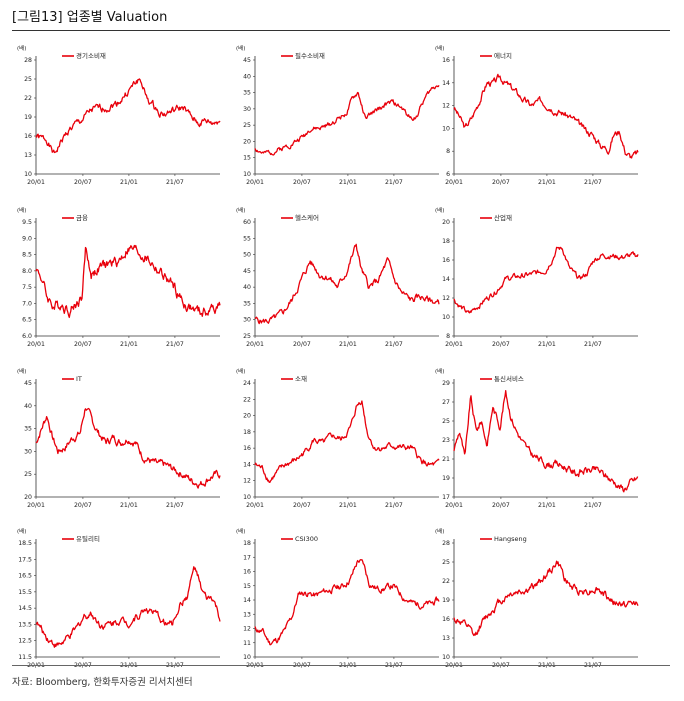  What do you see at coordinates (503, 55) in the screenshot?
I see `legend-label: 에너지` at bounding box center [503, 55].